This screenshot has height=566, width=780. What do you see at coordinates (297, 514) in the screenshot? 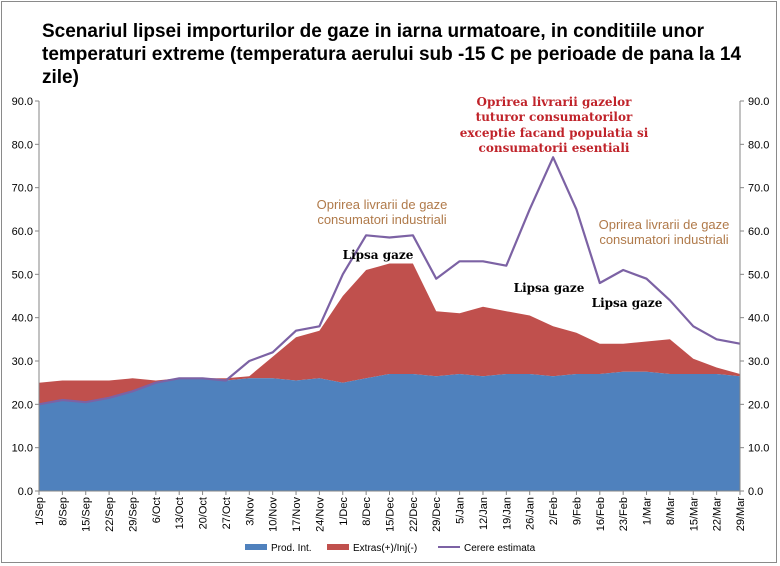
I see `x-tick-label: 17/Nov` at bounding box center [297, 514].